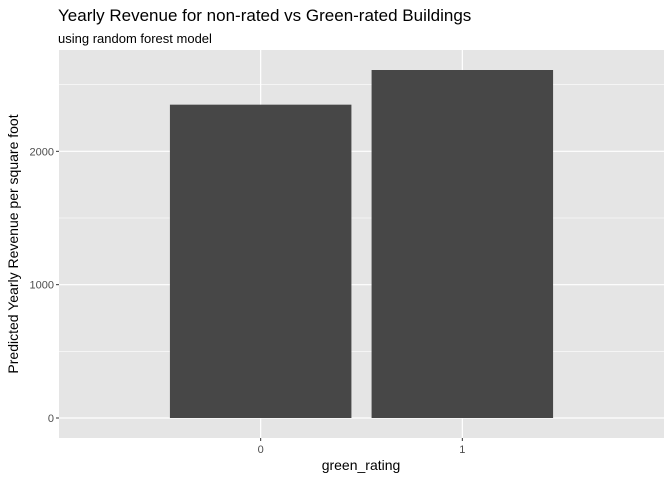 Image resolution: width=672 pixels, height=480 pixels. I want to click on y-tick-label: 0, so click(51, 419).